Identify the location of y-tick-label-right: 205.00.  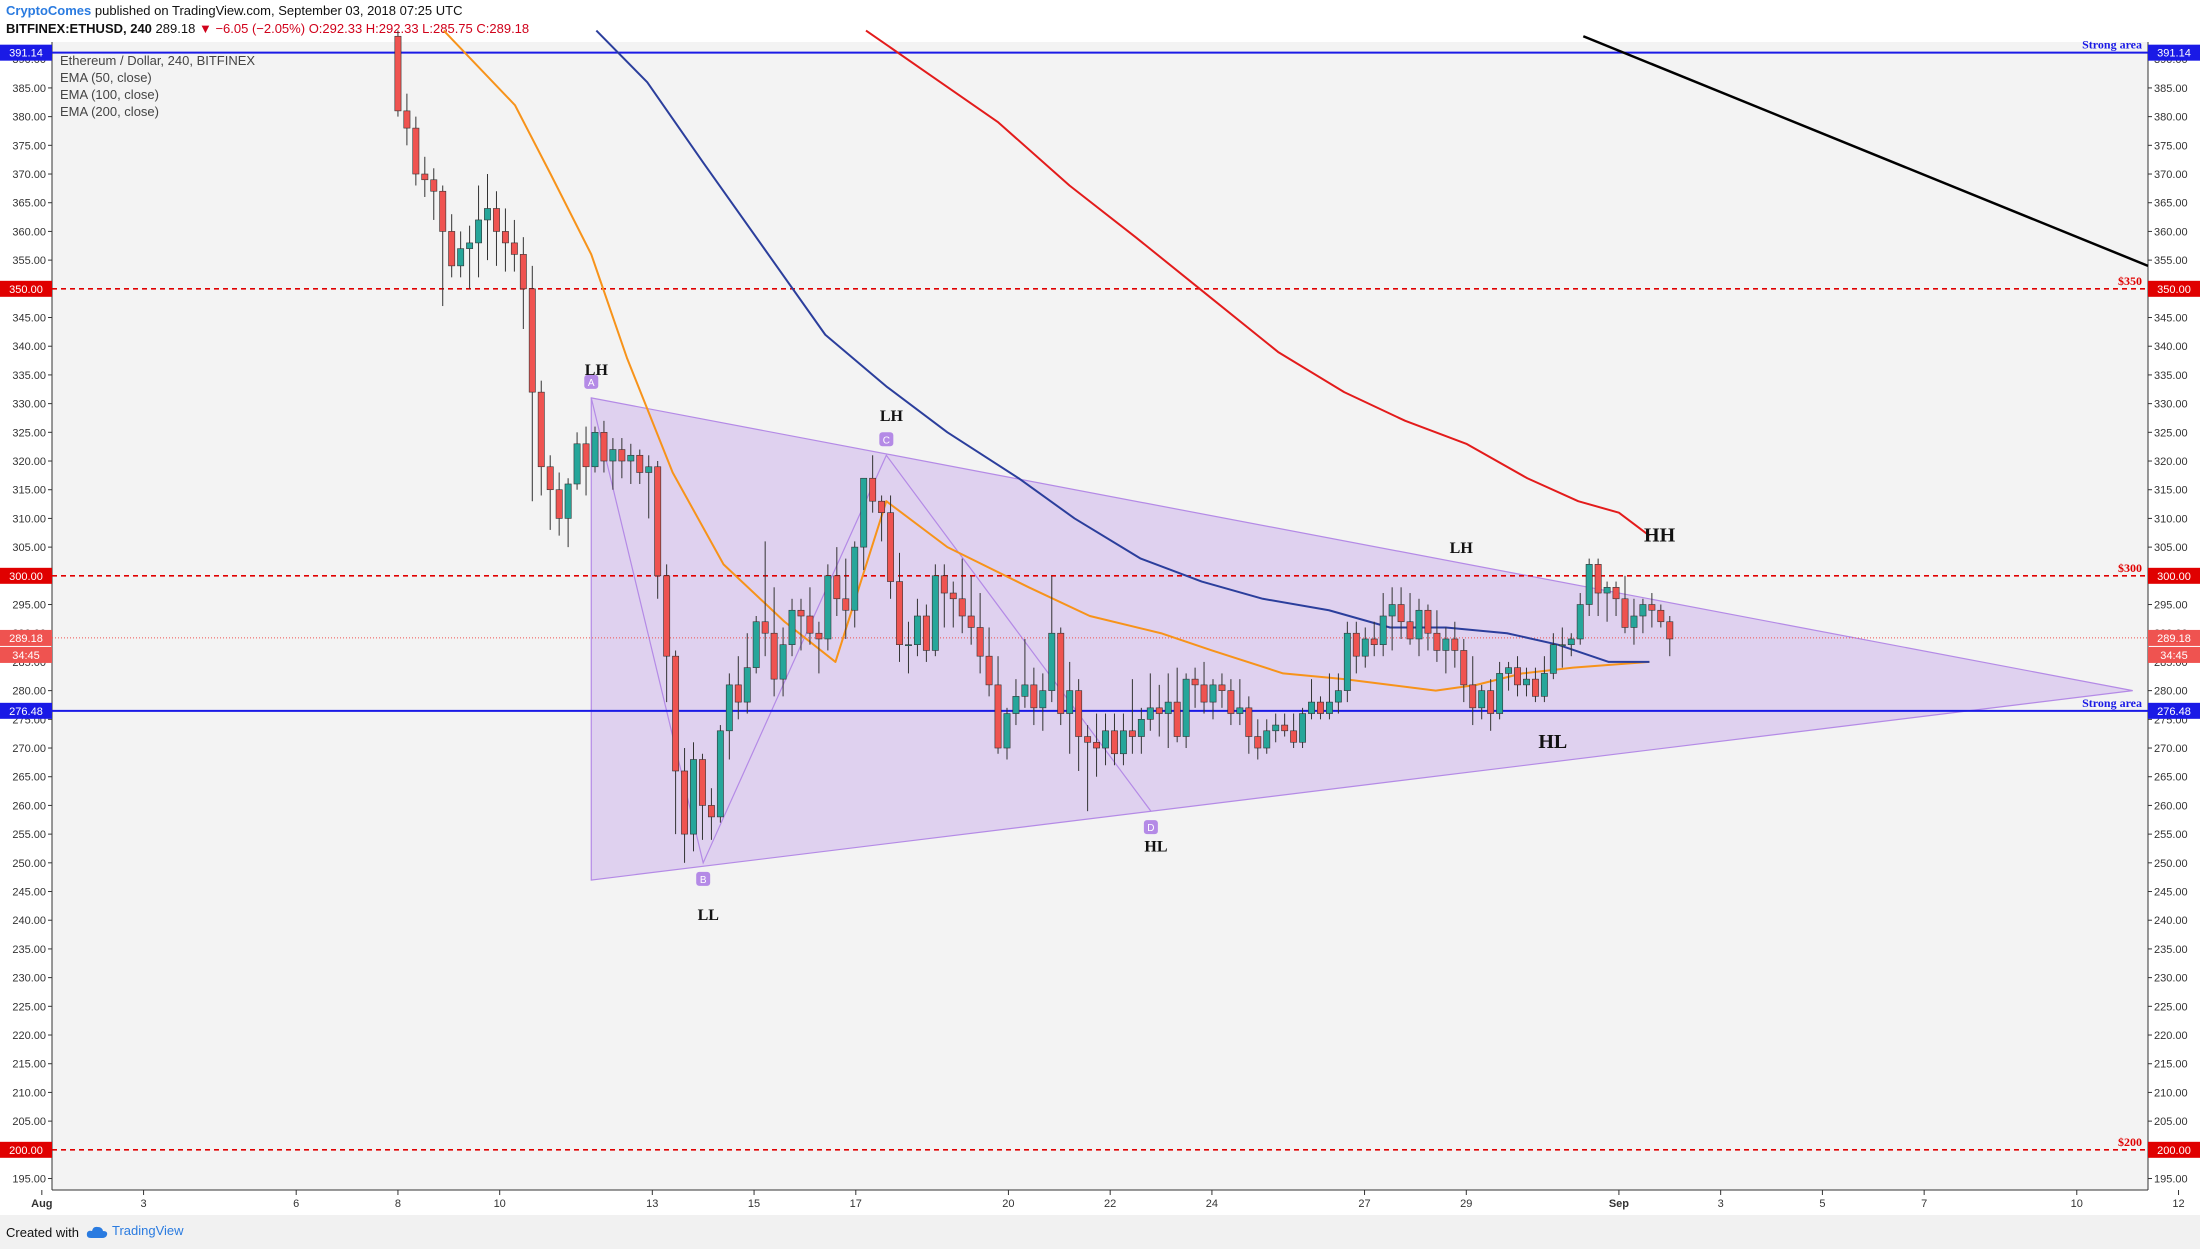
(2171, 1122).